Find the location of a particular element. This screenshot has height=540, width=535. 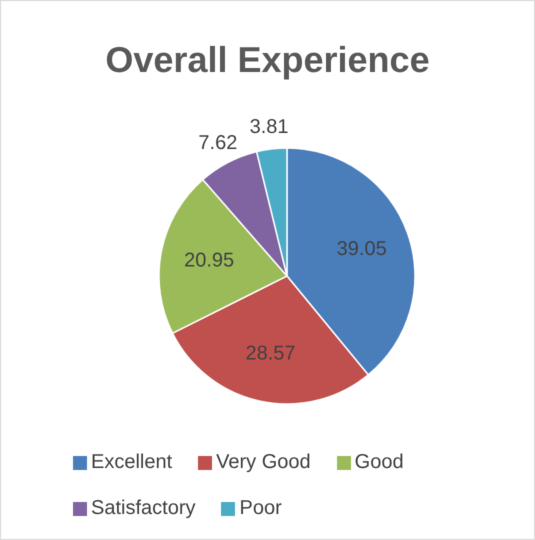

legend-label: Excellent is located at coordinates (131, 462).